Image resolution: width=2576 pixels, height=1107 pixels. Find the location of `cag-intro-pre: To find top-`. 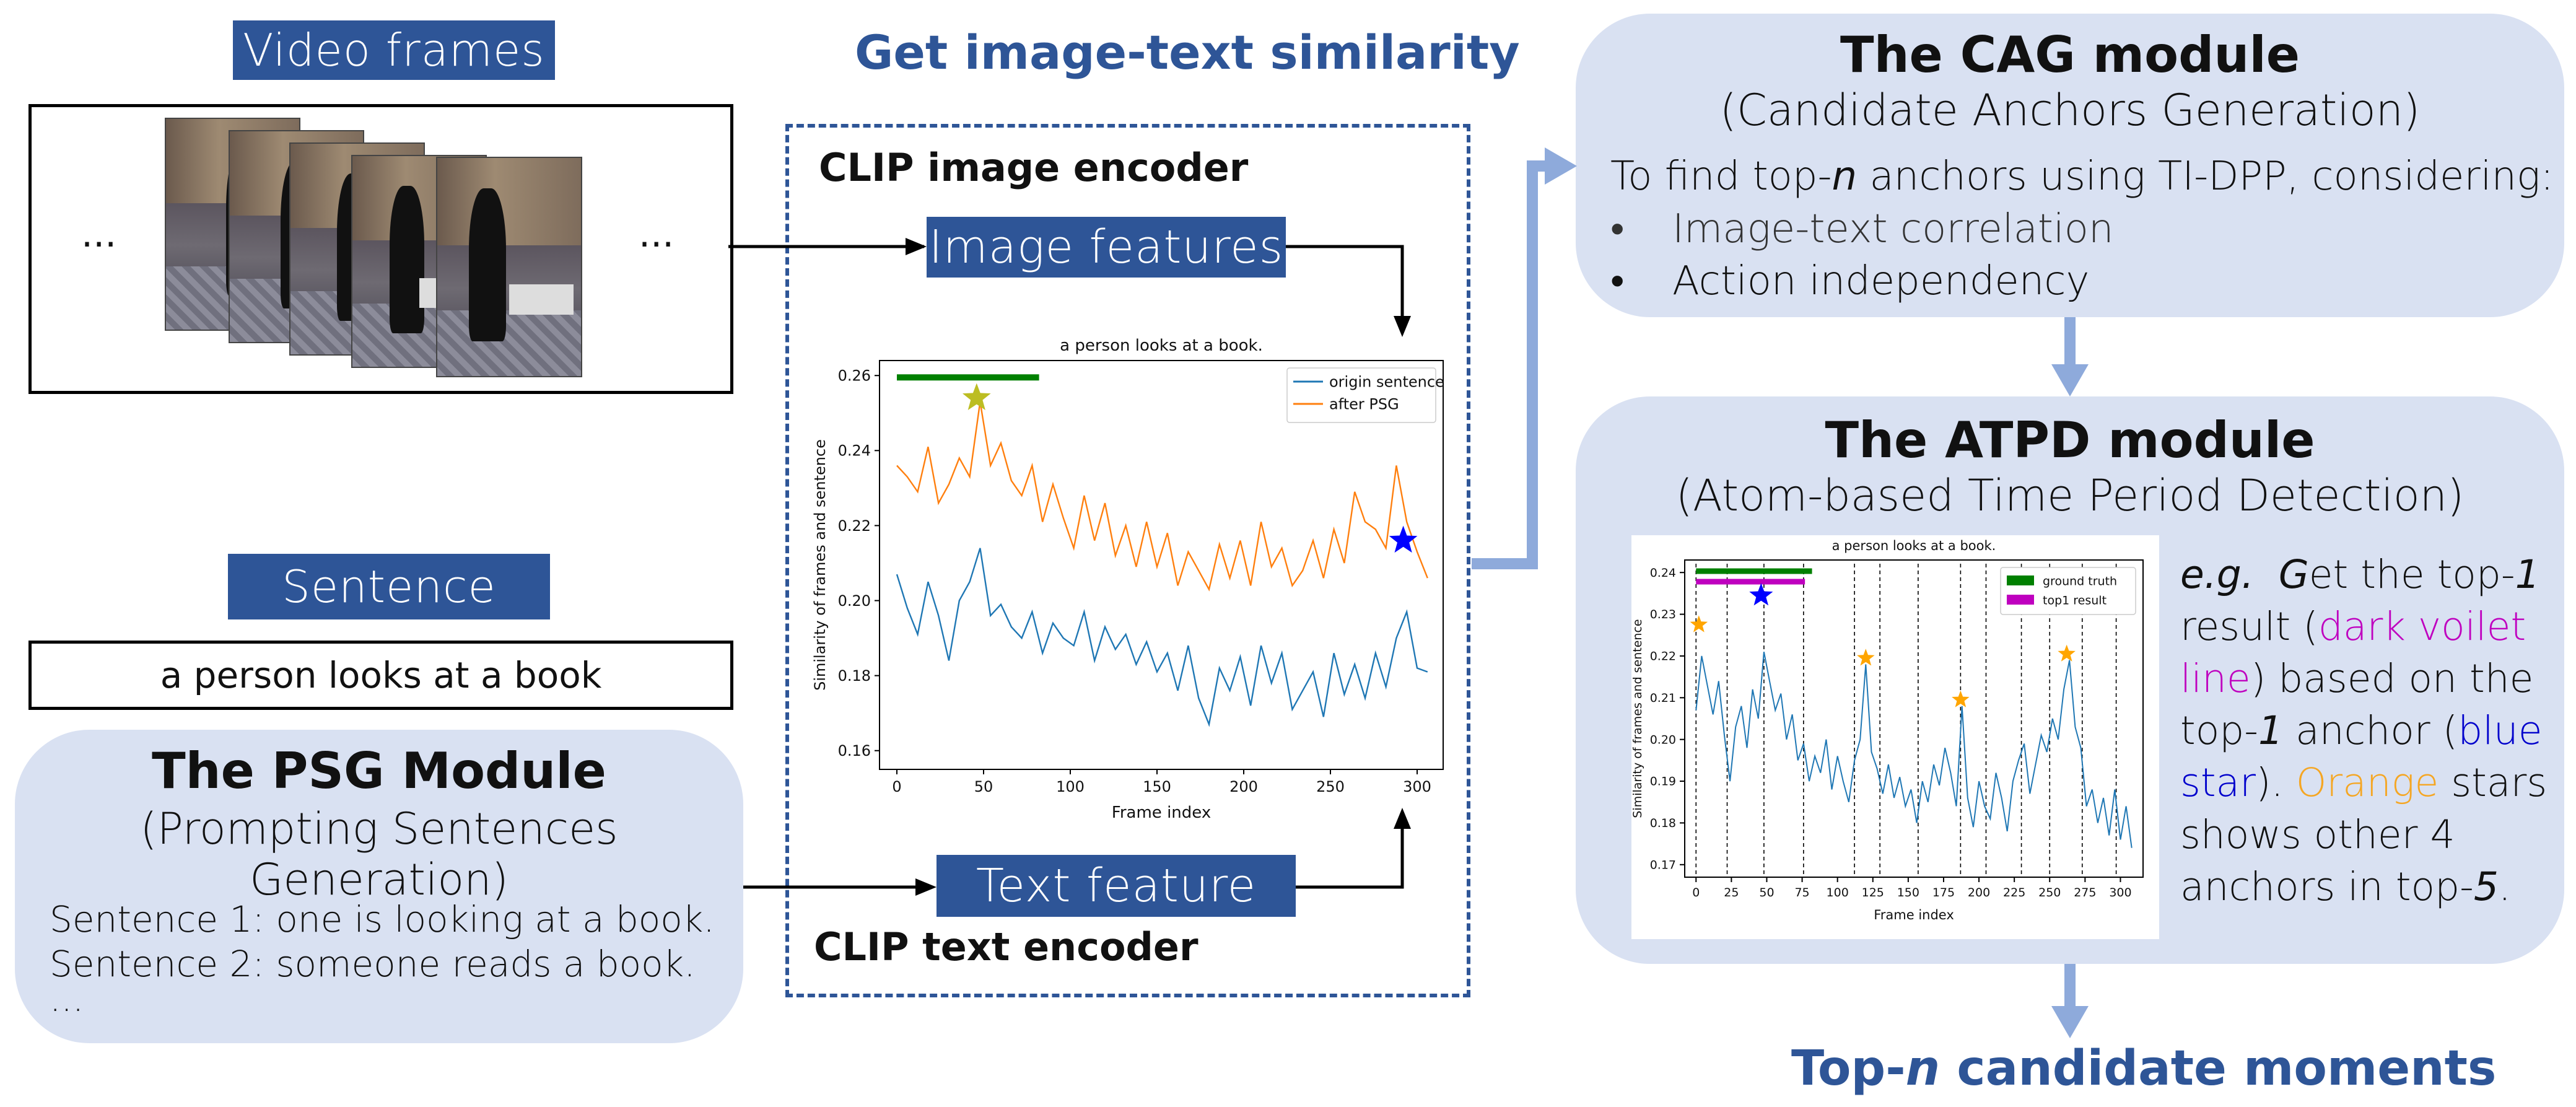

cag-intro-pre: To find top- is located at coordinates (1721, 177).